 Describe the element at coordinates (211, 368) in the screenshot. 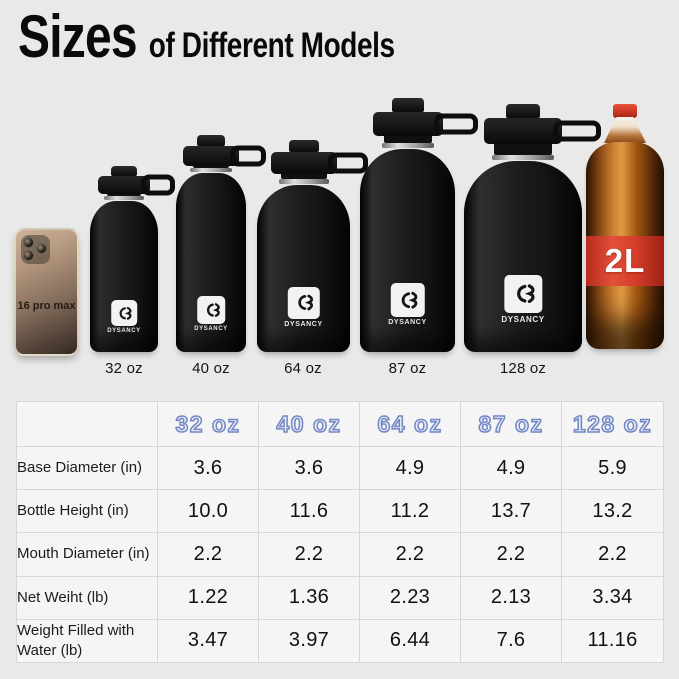

I see `bottle-size-label-40oz: 40 oz` at that location.